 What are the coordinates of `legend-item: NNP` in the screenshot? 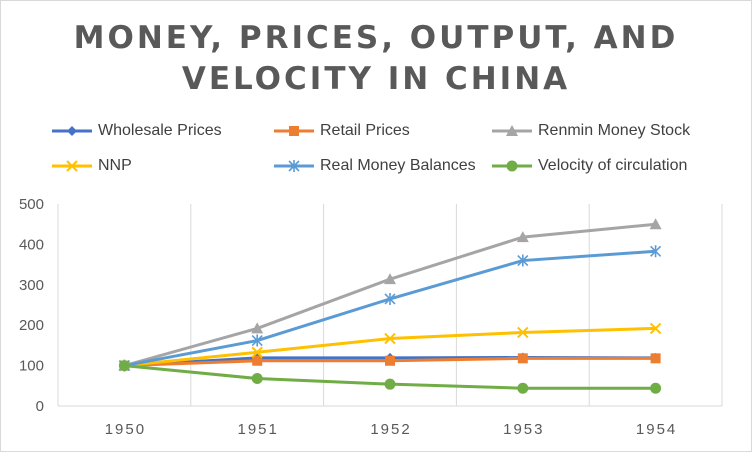 It's located at (91, 166).